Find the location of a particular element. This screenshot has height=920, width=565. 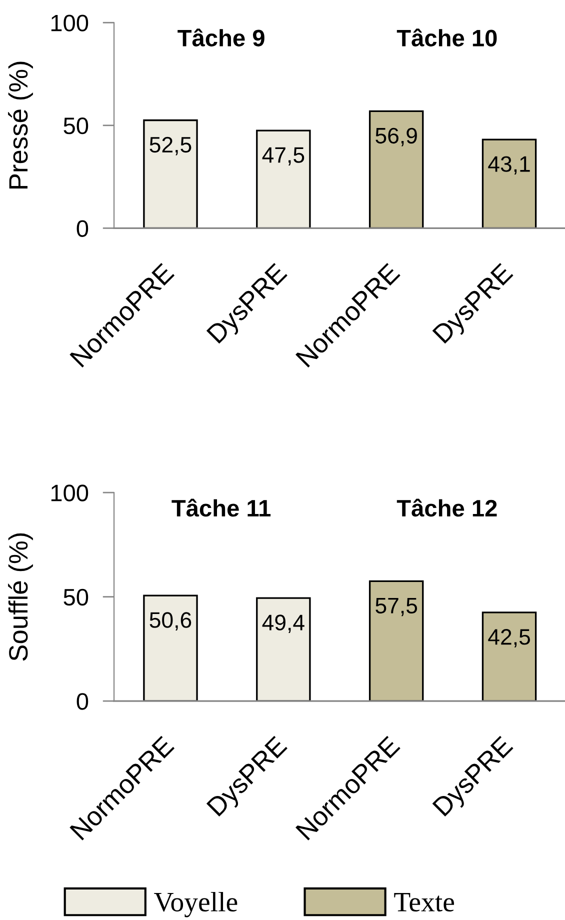

y-axis-title: Pressé (%) is located at coordinates (20, 125).